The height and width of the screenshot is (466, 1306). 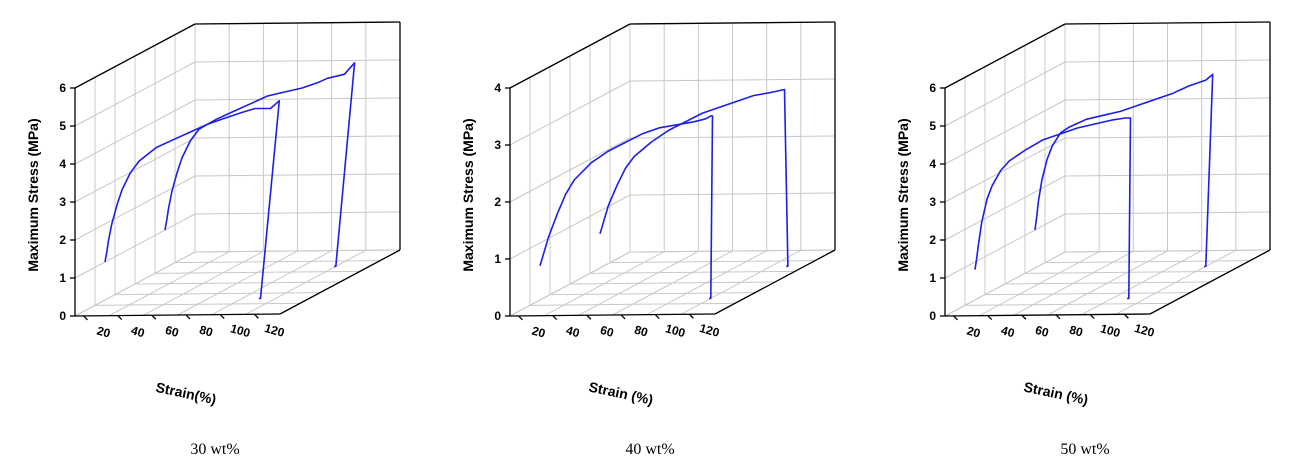 I want to click on x-axis-title: Strain (%), so click(x=1055, y=392).